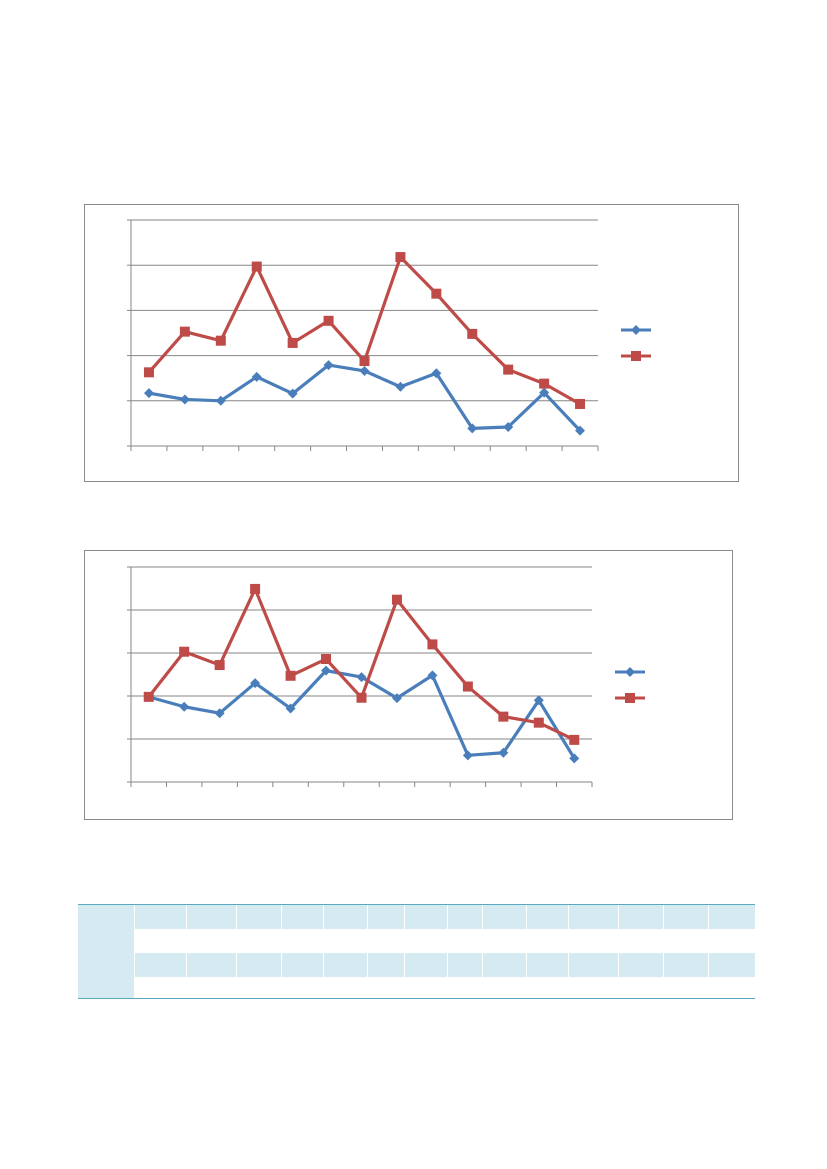  I want to click on series-2-line, so click(361, 664).